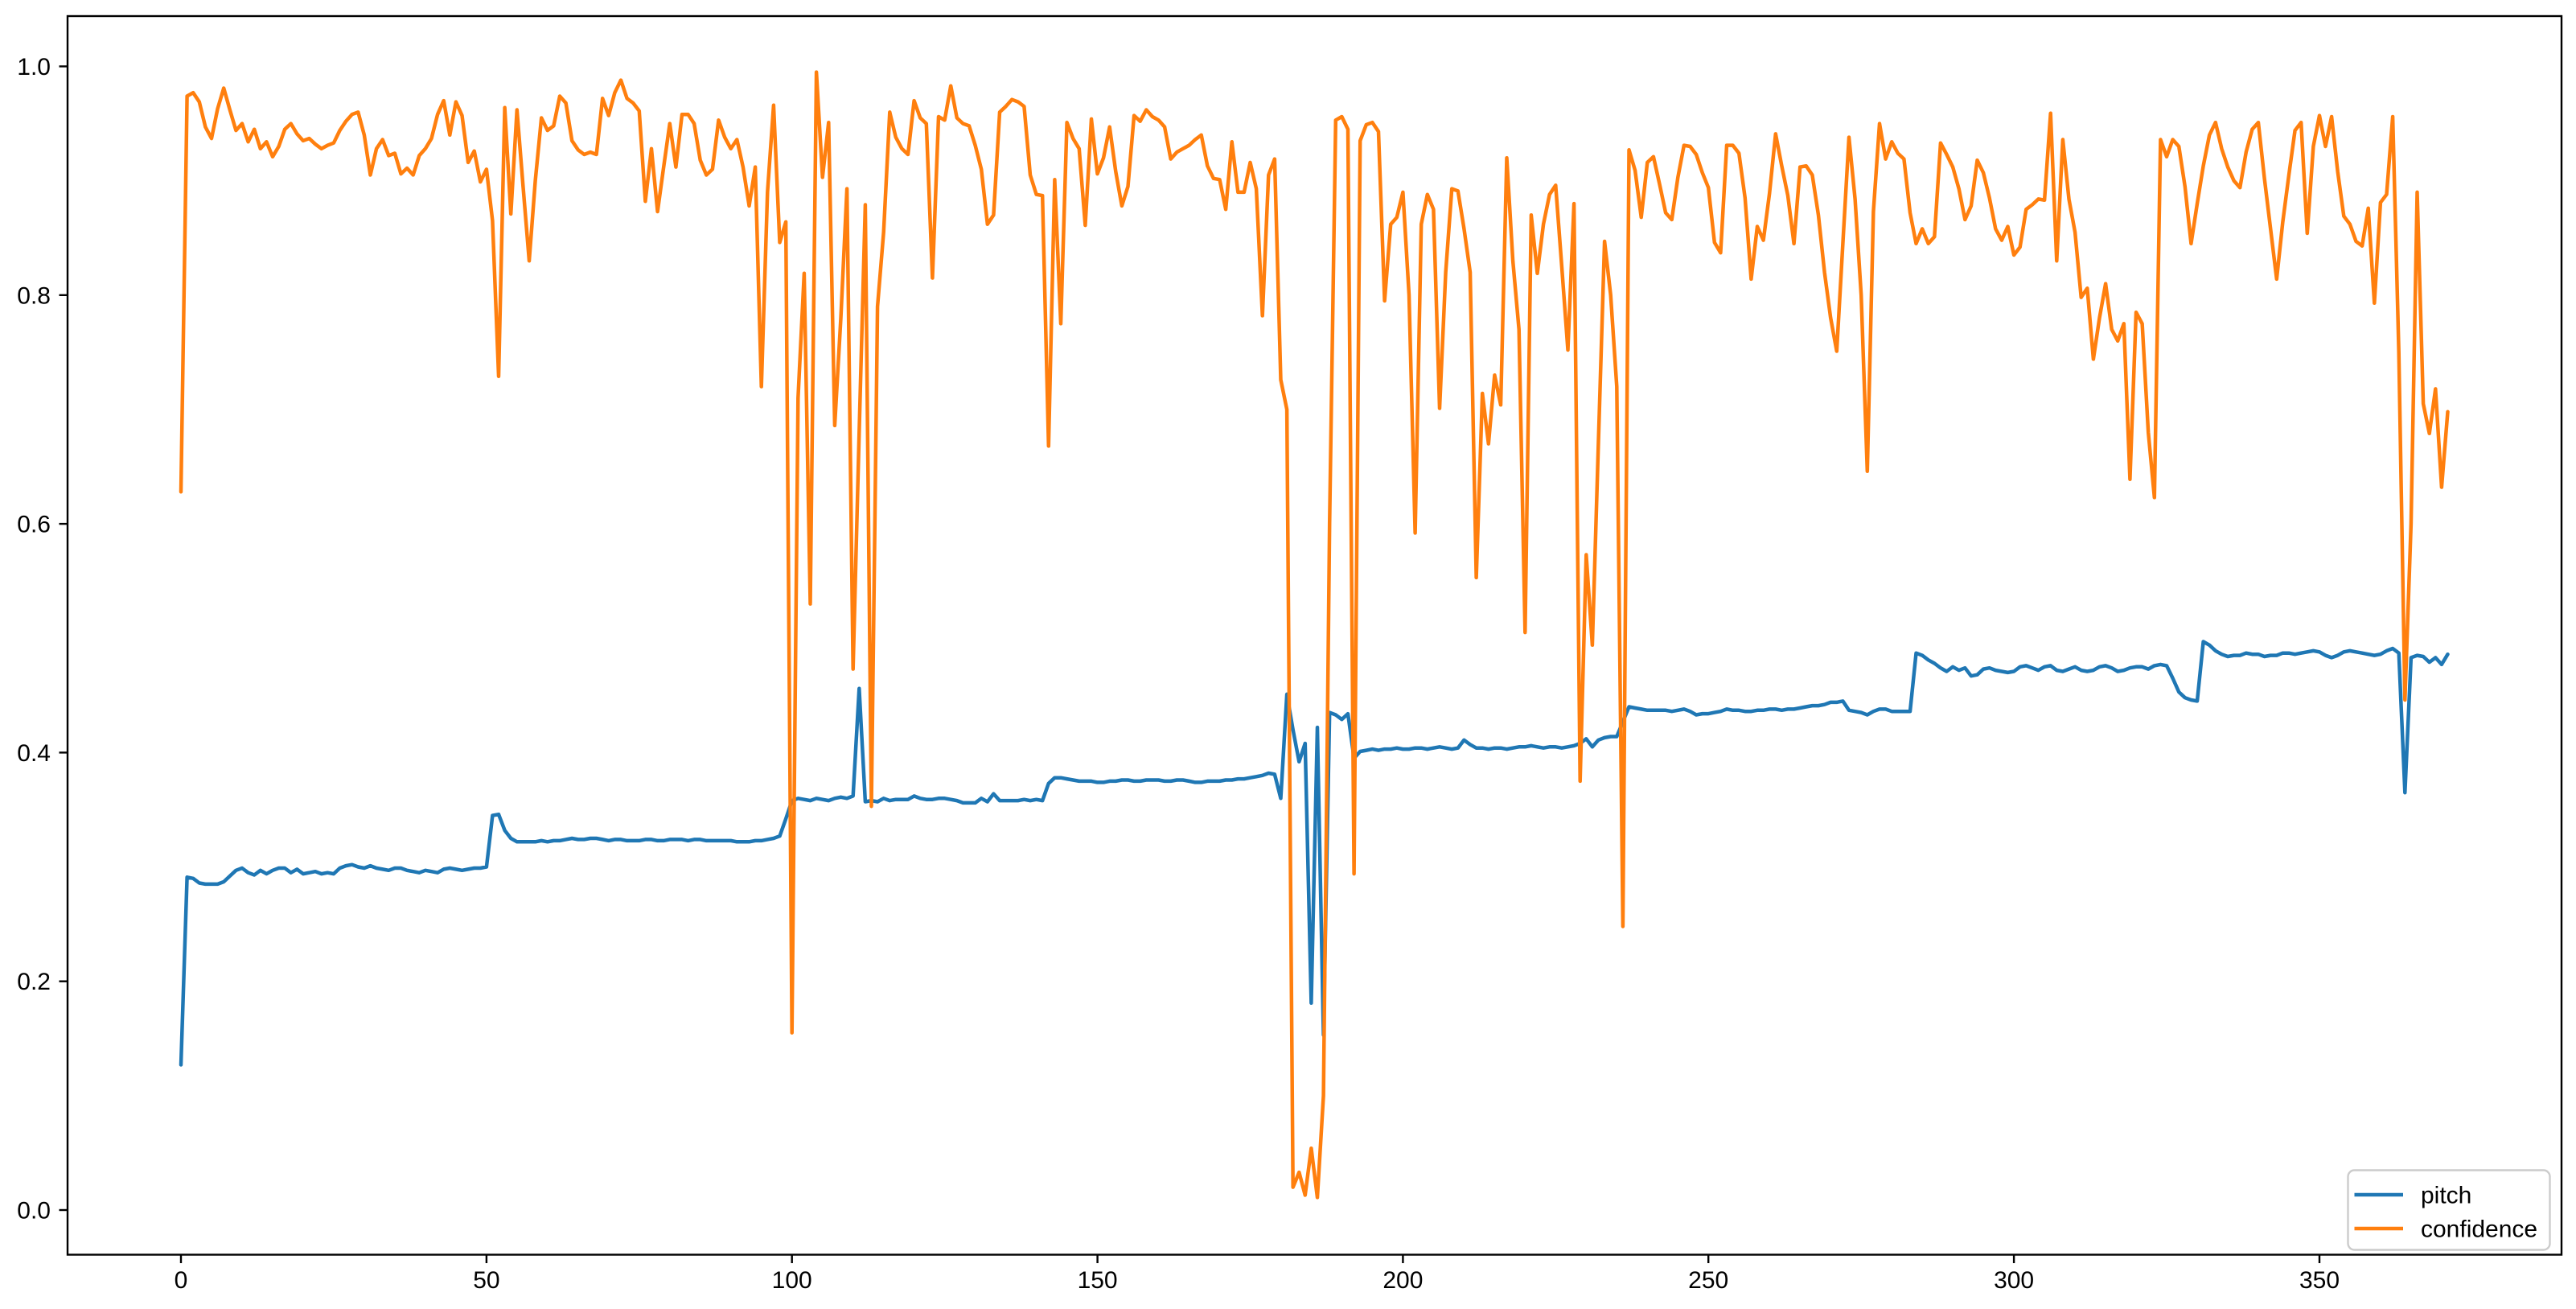 This screenshot has width=2576, height=1309. Describe the element at coordinates (1708, 1280) in the screenshot. I see `svg-text: 250` at that location.